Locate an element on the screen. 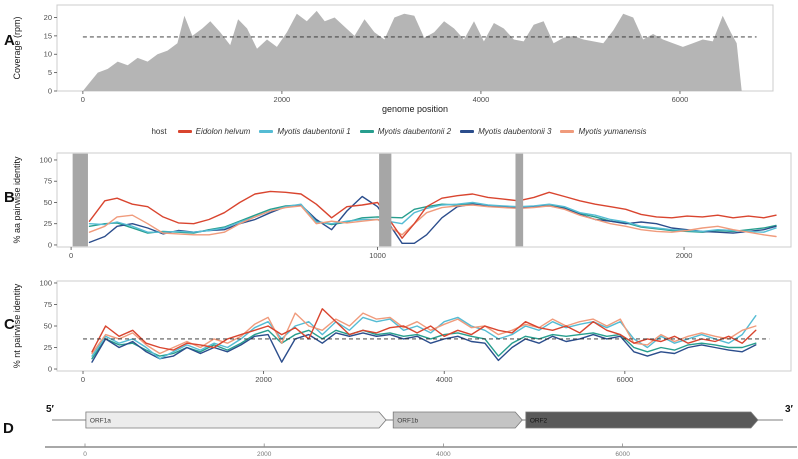  scale-tick-label: 0 is located at coordinates (85, 454).